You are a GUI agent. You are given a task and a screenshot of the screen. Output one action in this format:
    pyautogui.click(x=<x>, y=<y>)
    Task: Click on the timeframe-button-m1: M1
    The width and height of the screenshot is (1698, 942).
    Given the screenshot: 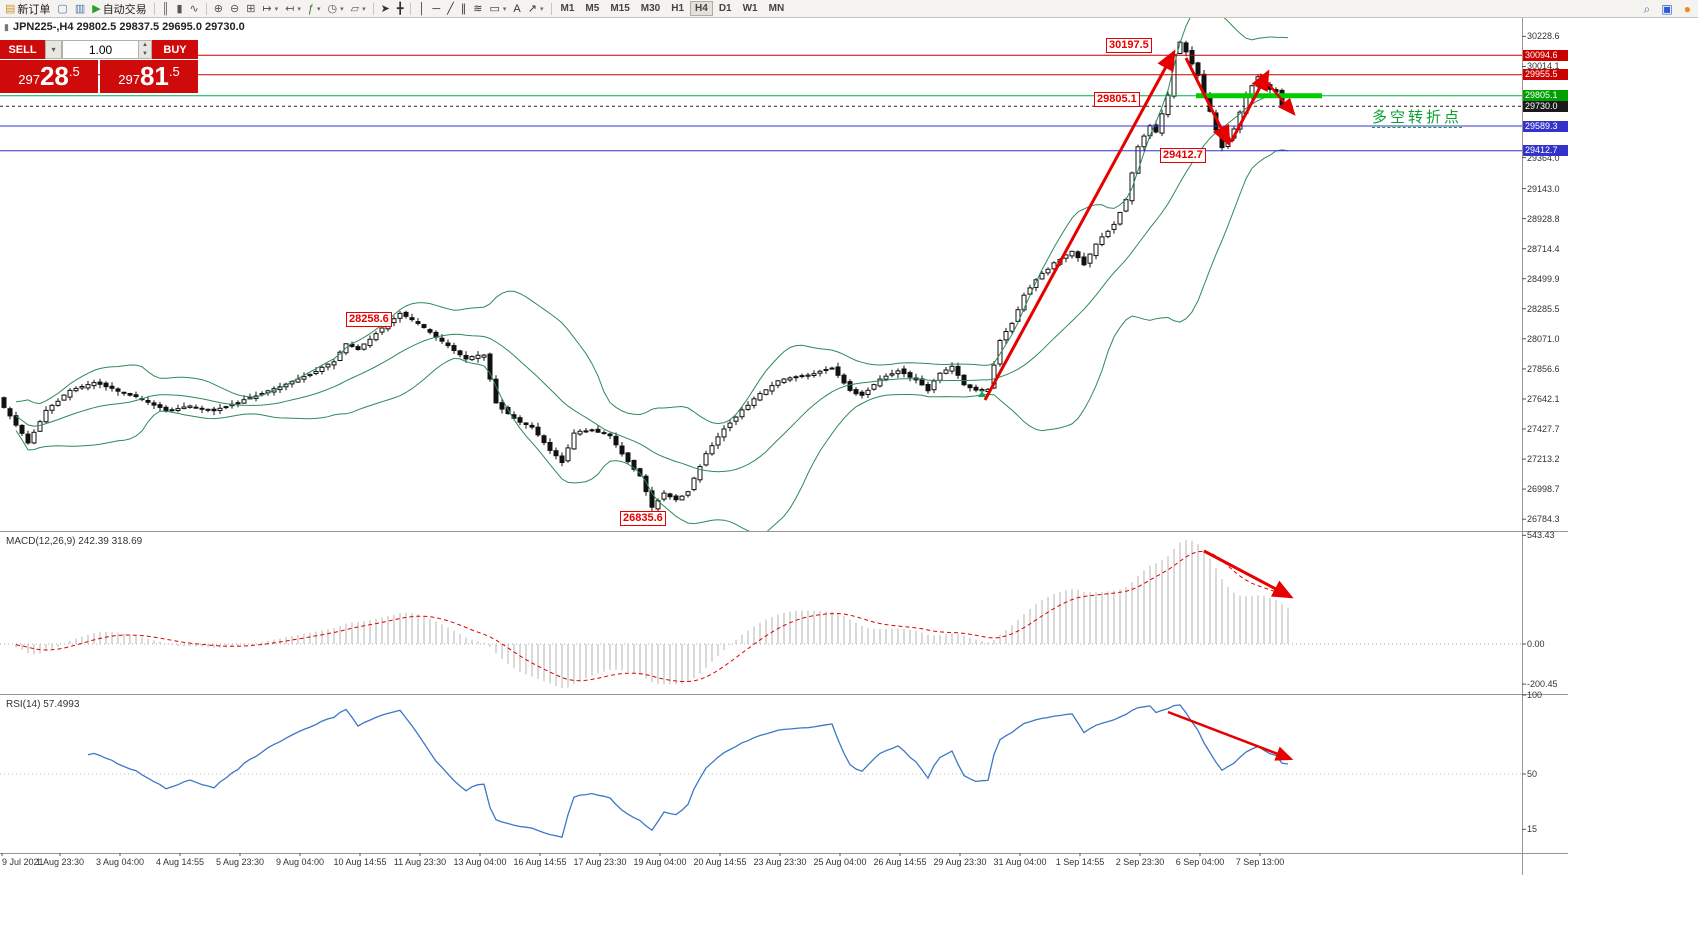 What is the action you would take?
    pyautogui.click(x=567, y=8)
    